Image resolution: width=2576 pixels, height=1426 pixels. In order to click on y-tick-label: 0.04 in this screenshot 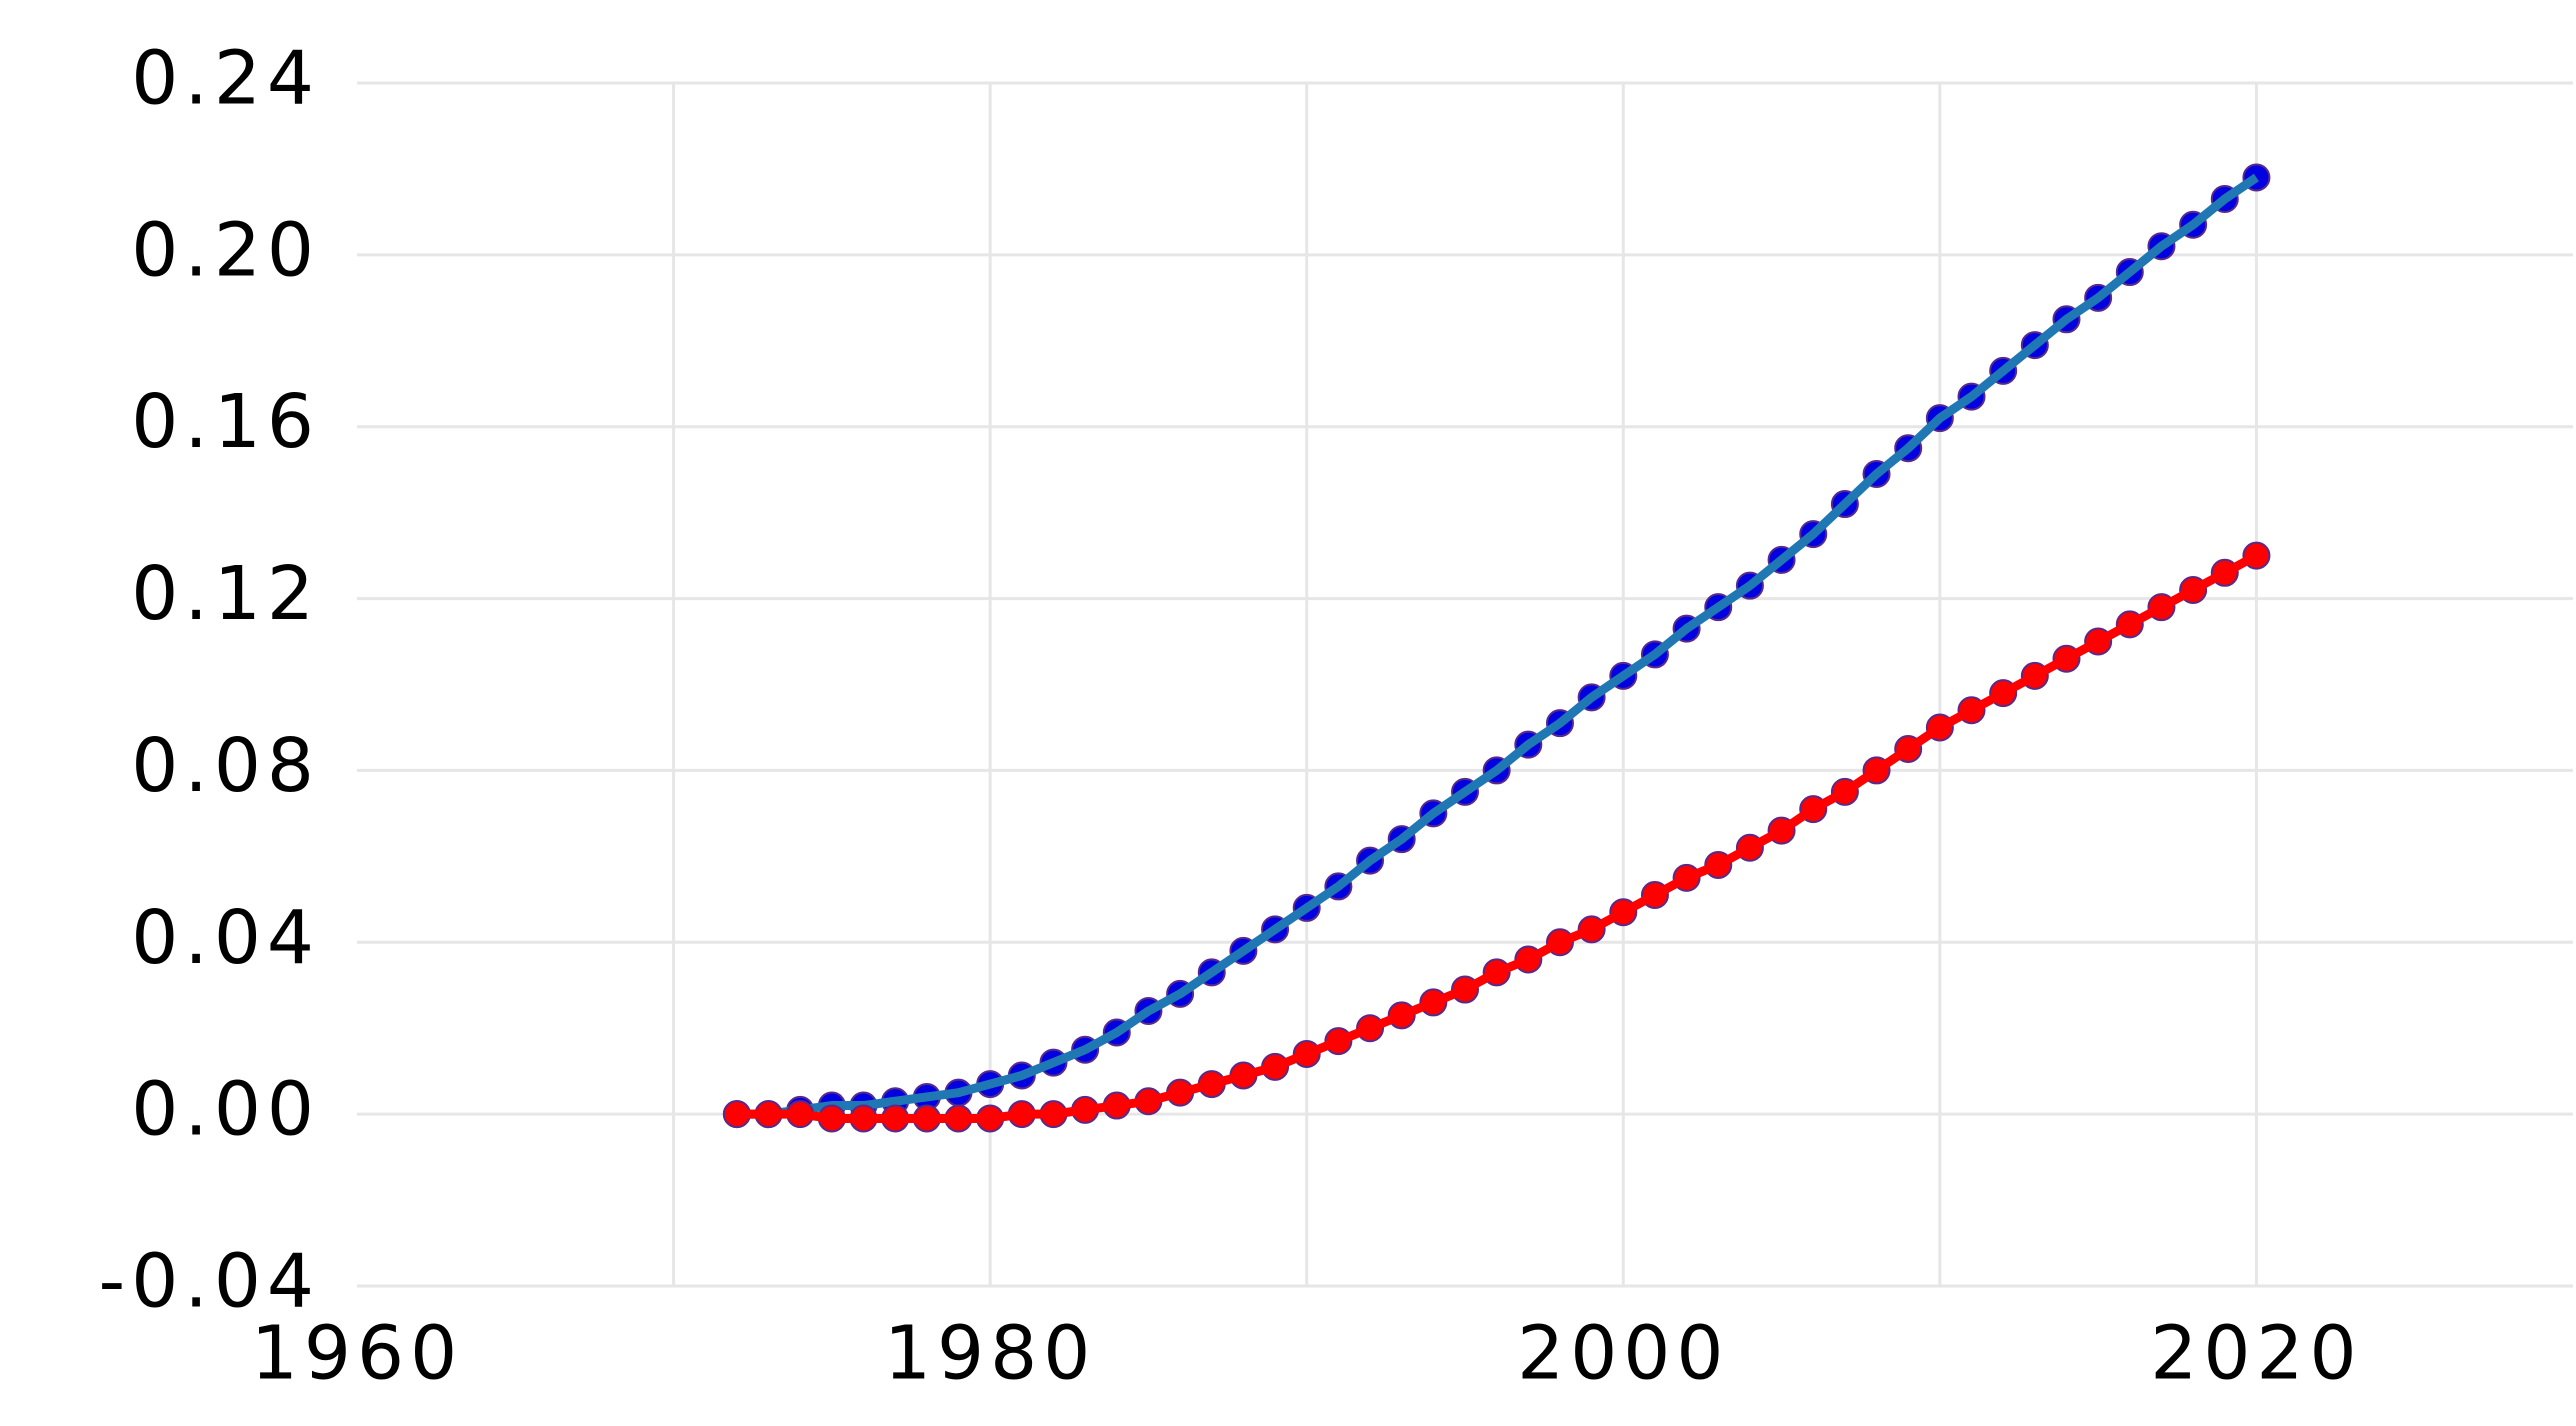, I will do `click(225, 938)`.